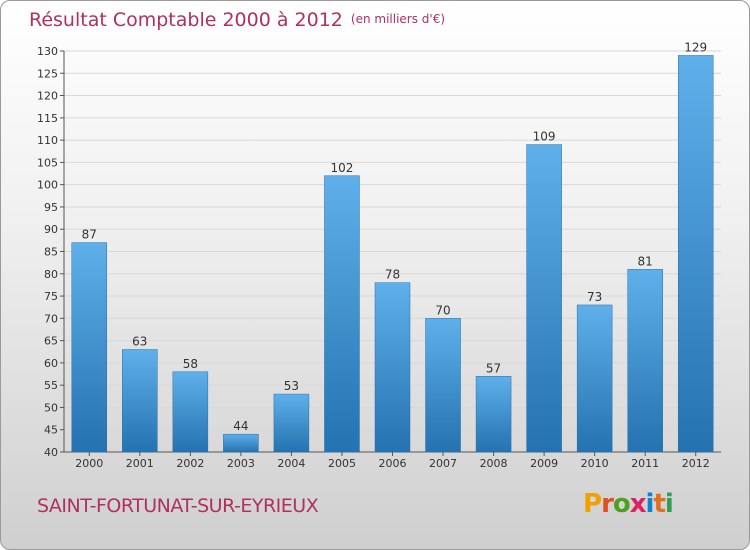  Describe the element at coordinates (47, 140) in the screenshot. I see `y-tick-label: 110` at that location.